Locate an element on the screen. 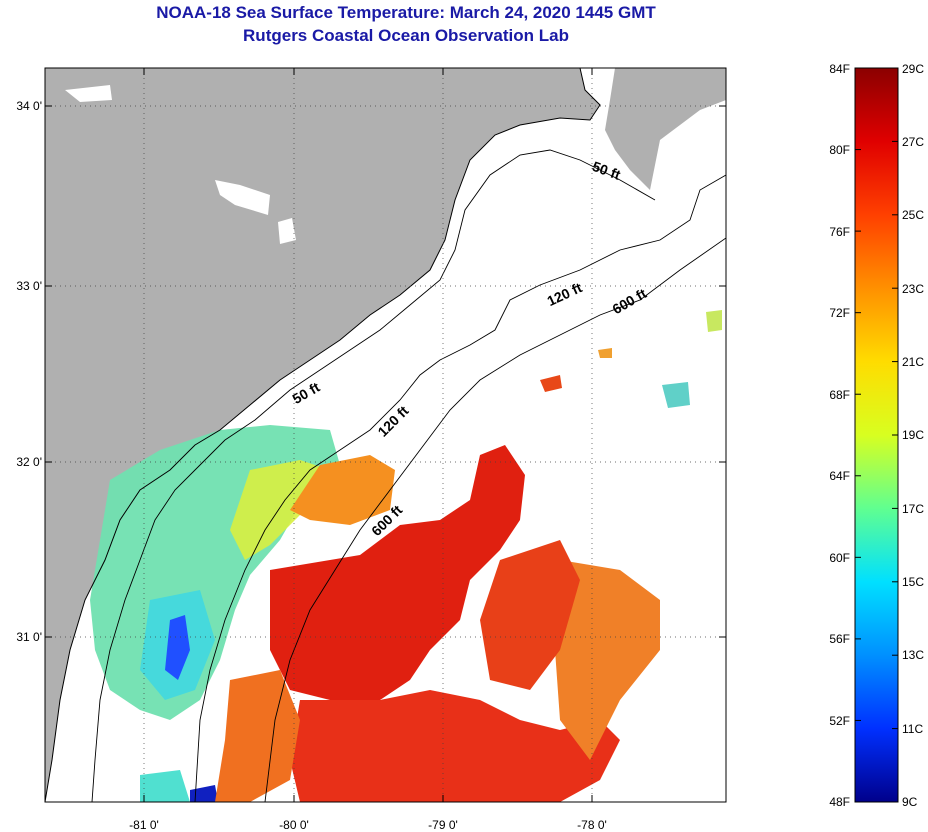 The image size is (928, 832). sst-yellow-patch is located at coordinates (714, 321).